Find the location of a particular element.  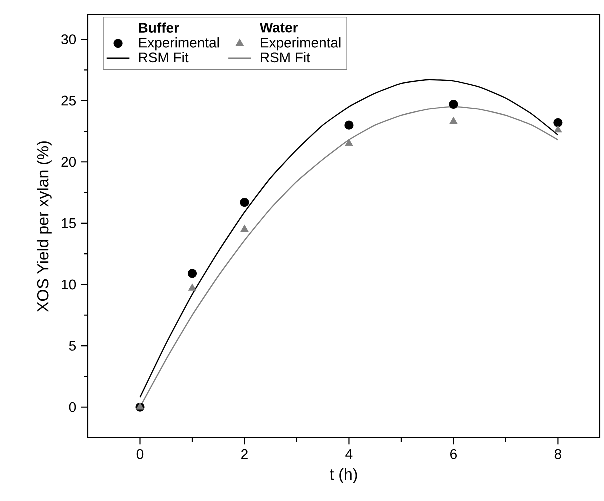

y-axis-title: XOS Yield per xylan (%) is located at coordinates (44, 227).